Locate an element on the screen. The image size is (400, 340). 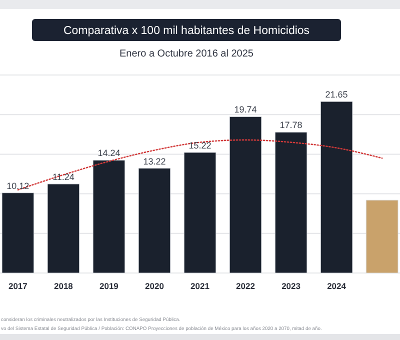
chart-subtitle: Enero a Octubre 2016 al 2025 is located at coordinates (187, 54).